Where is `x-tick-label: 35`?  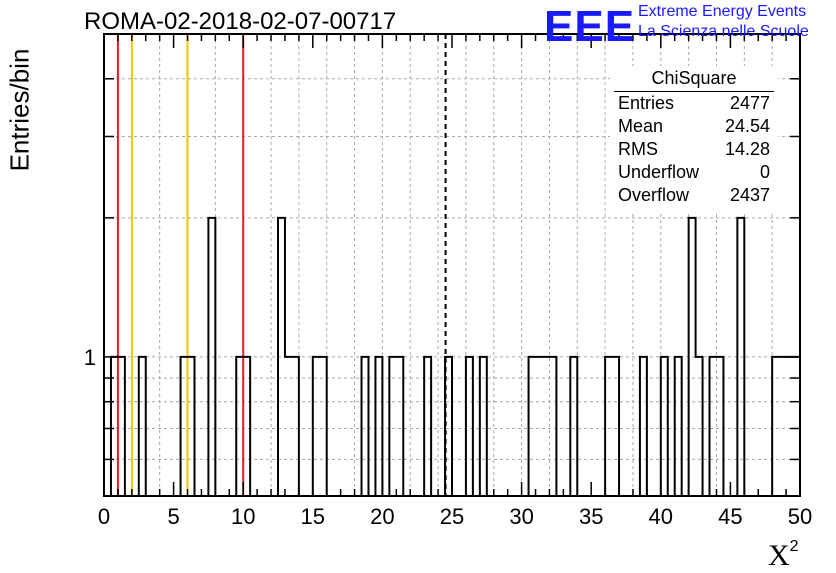
x-tick-label: 35 is located at coordinates (591, 516).